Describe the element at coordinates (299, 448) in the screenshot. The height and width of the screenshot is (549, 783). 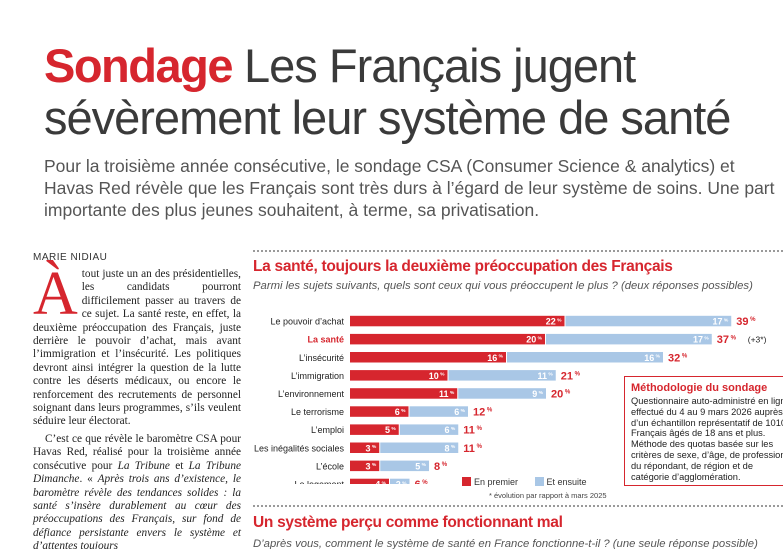
I see `category-label: Les inégalités sociales` at that location.